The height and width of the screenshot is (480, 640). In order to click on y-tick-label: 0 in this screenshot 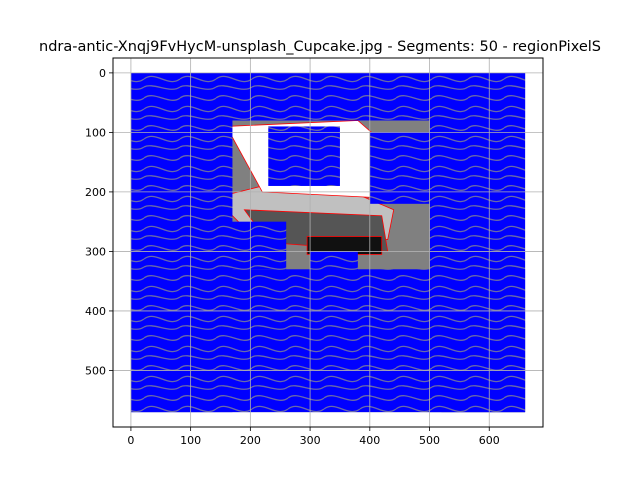, I will do `click(102, 73)`.